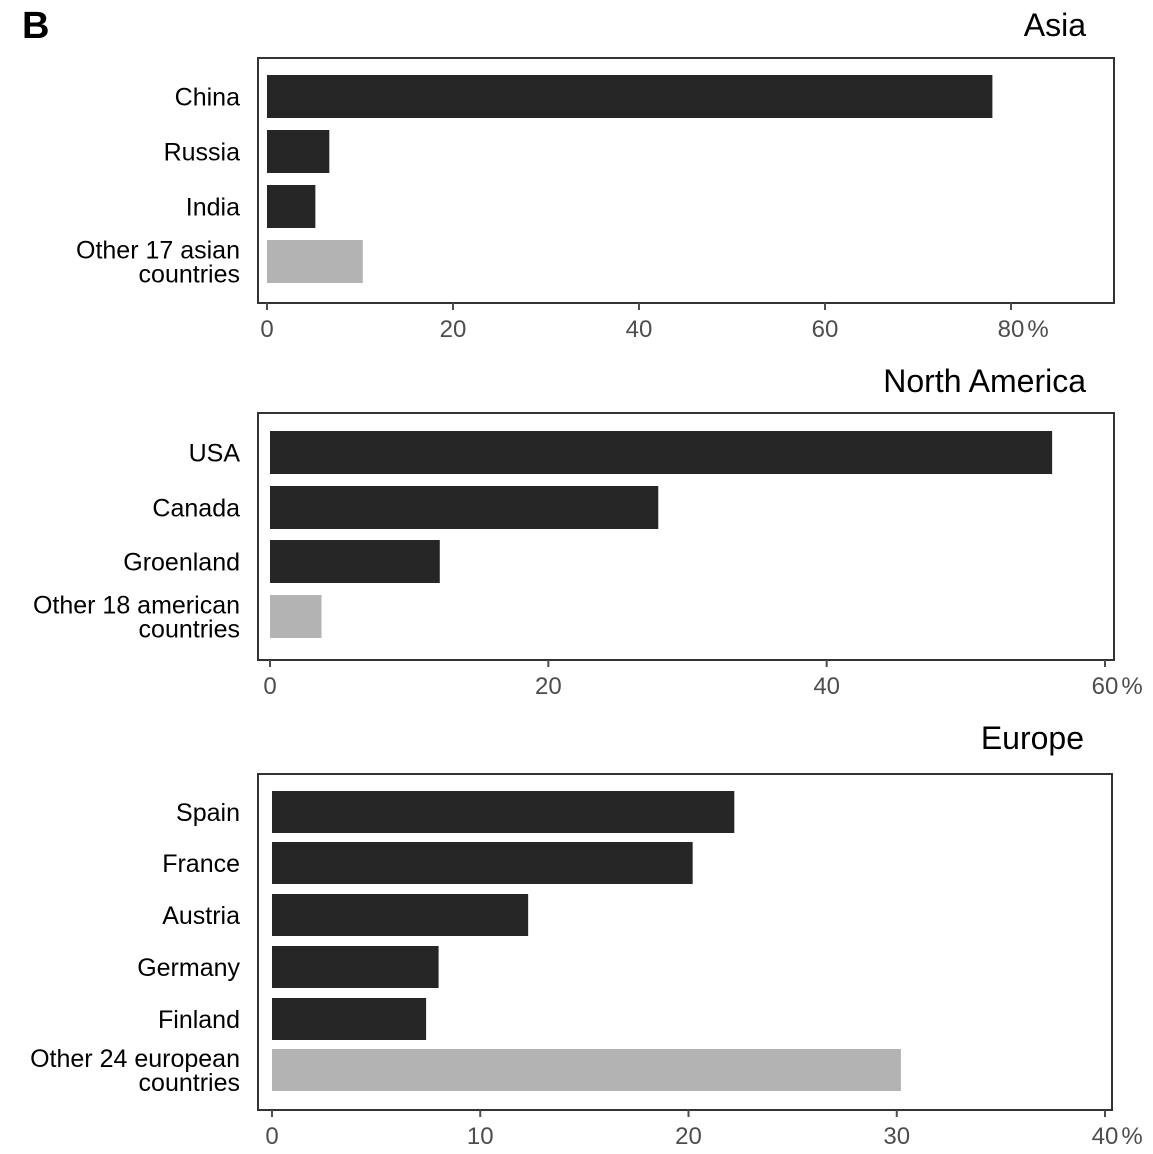 The width and height of the screenshot is (1153, 1154). I want to click on category-label-line: France, so click(201, 864).